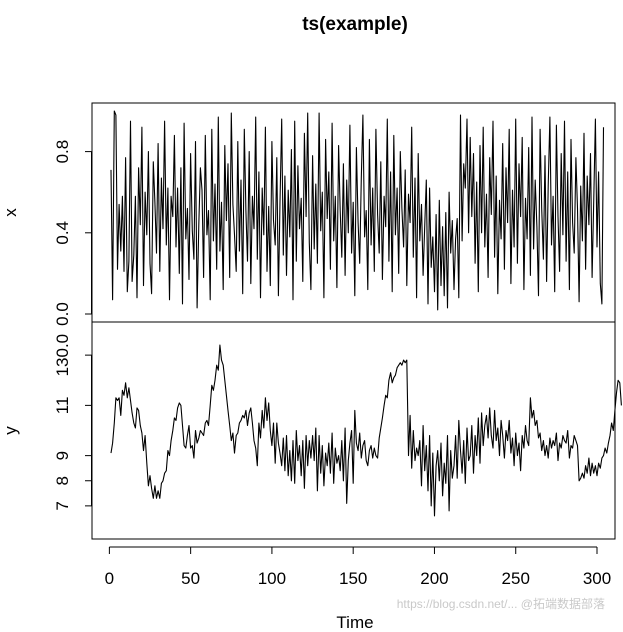 The width and height of the screenshot is (623, 632). Describe the element at coordinates (10, 430) in the screenshot. I see `y-axis-label-y: y` at that location.